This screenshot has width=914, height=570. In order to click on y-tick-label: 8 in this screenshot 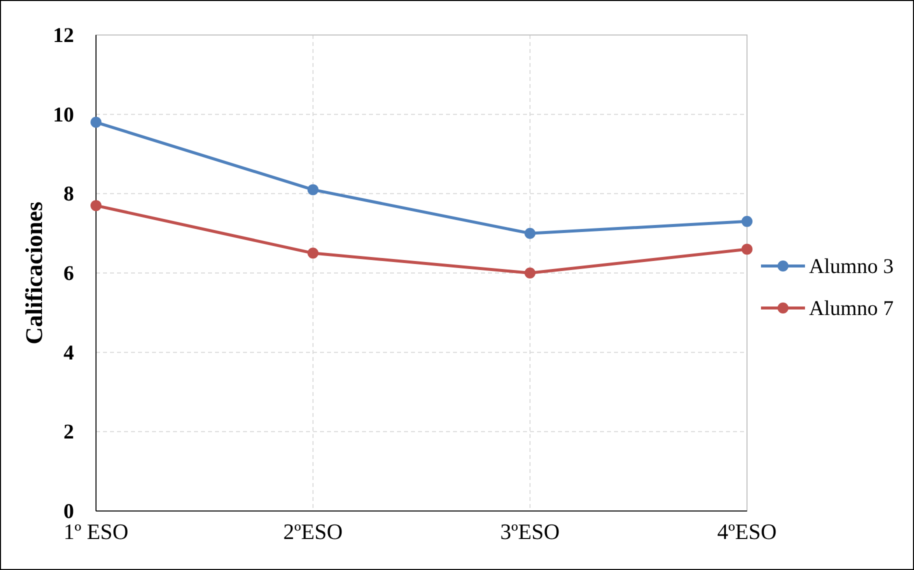, I will do `click(69, 194)`.